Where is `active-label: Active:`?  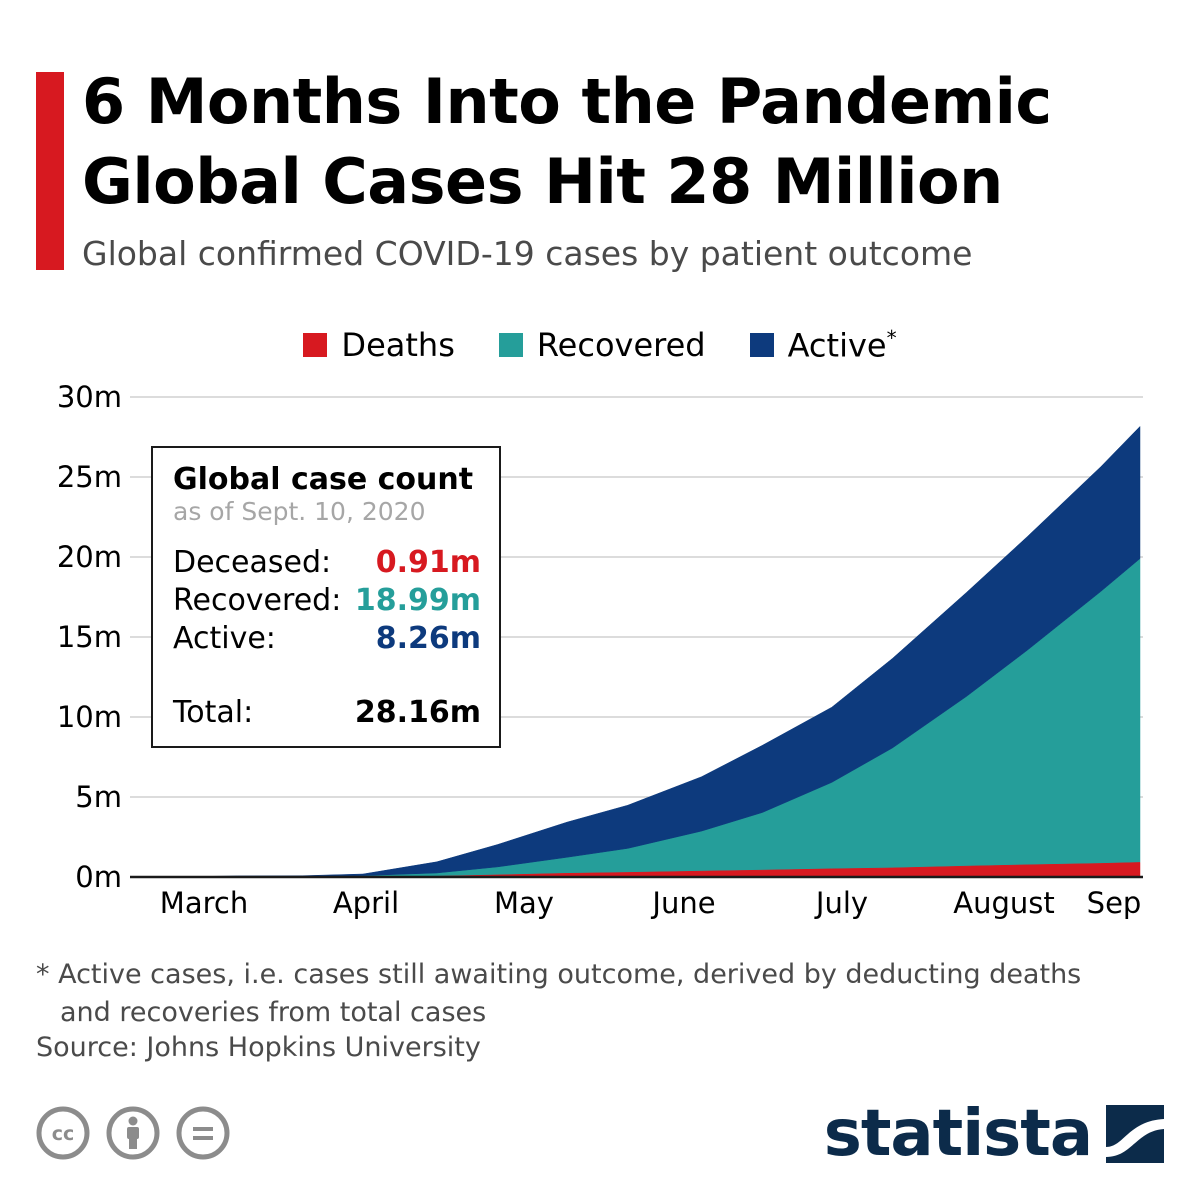
active-label: Active: is located at coordinates (224, 638).